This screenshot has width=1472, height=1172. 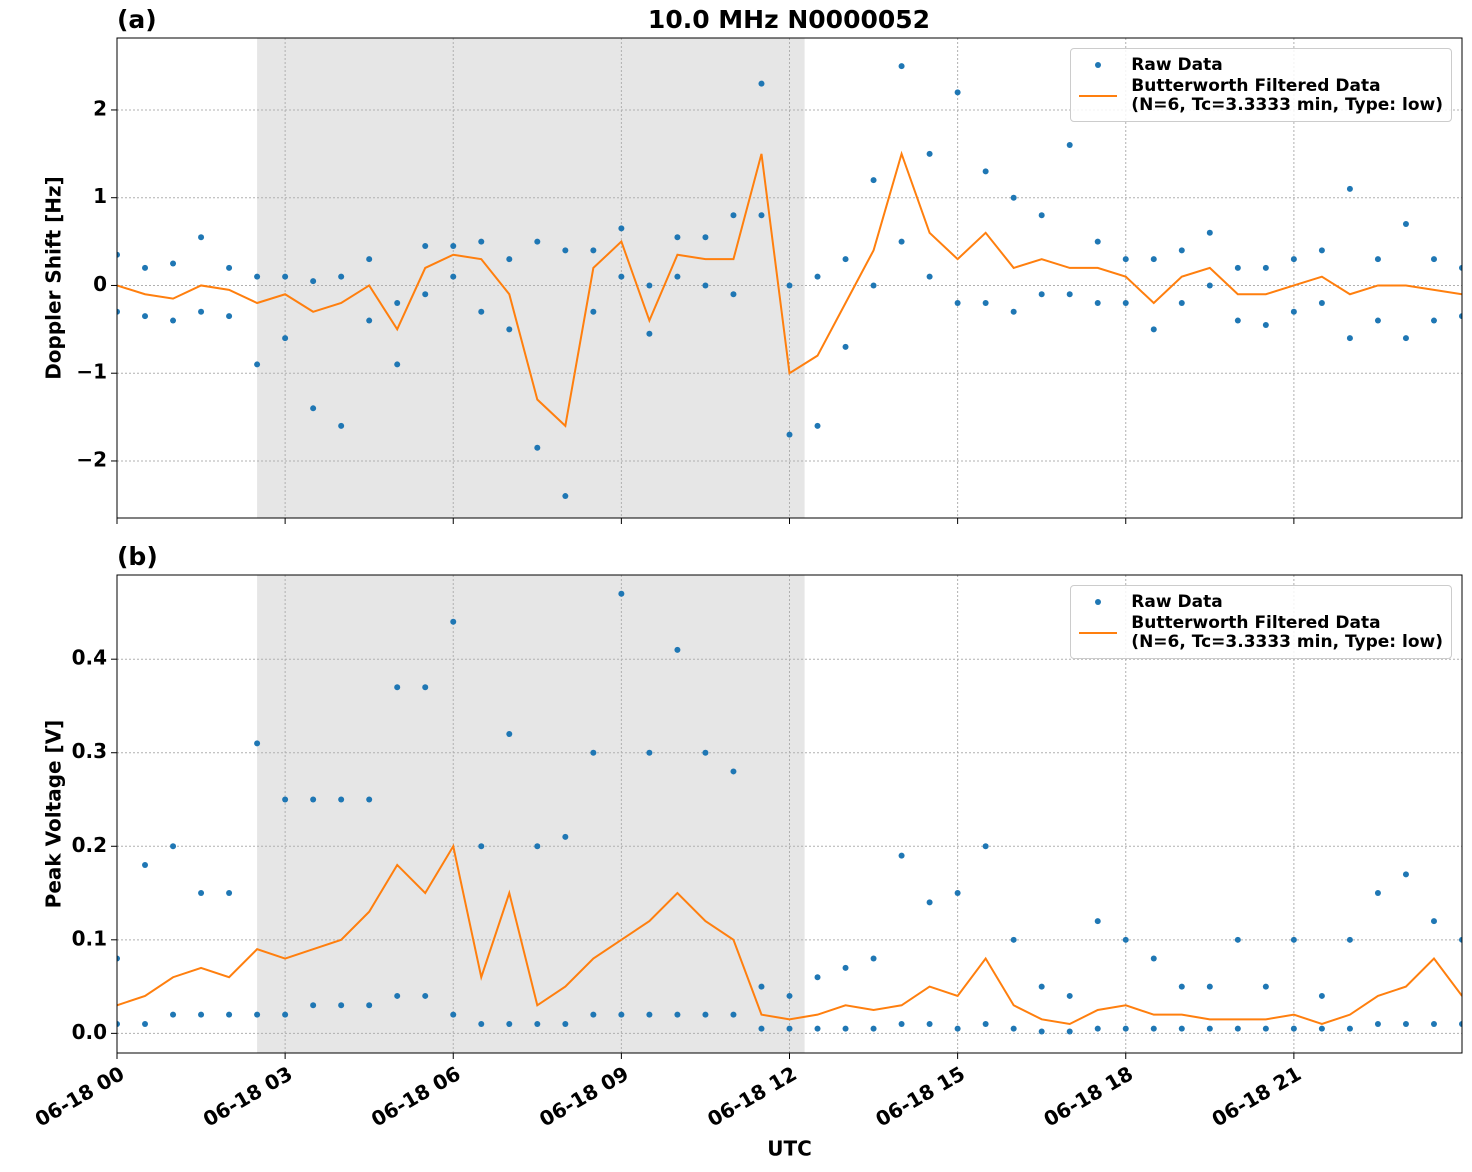 What do you see at coordinates (920, 1096) in the screenshot?
I see `x-tick-label: 06-18 15` at bounding box center [920, 1096].